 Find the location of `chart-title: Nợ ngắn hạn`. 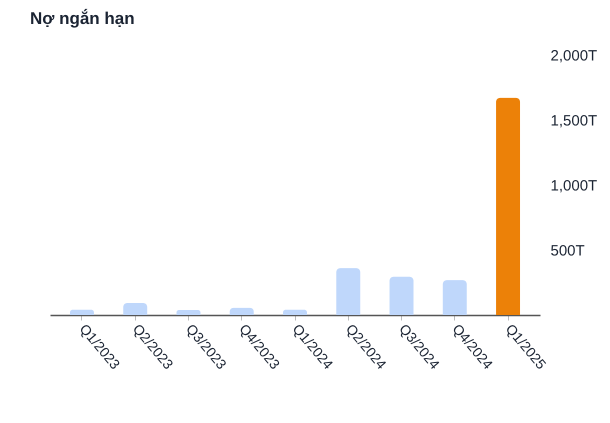

chart-title: Nợ ngắn hạn is located at coordinates (82, 18).